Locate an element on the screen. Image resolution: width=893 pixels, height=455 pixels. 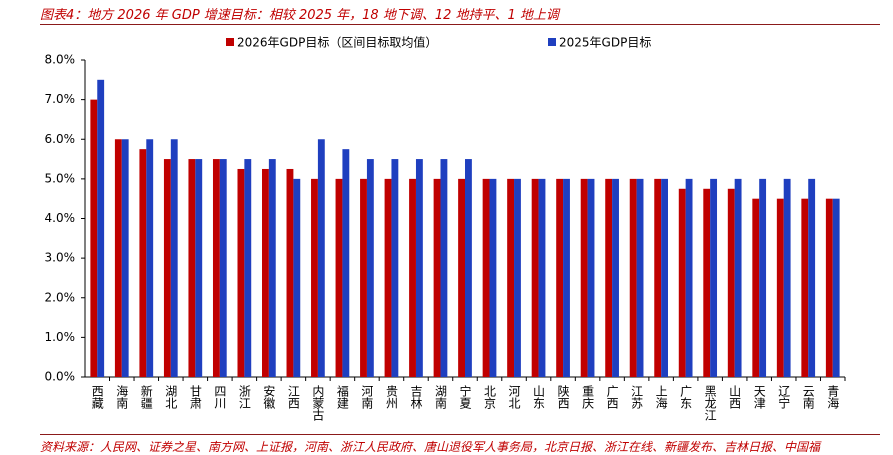
x-tick-label: 上海 is located at coordinates (661, 397).